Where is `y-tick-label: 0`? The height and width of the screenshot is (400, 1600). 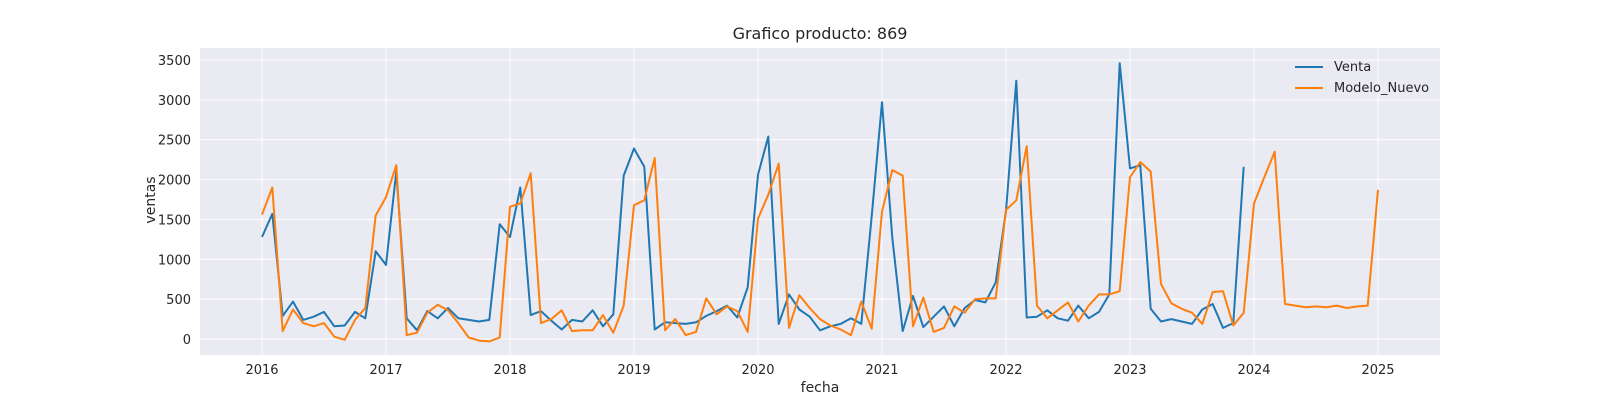 y-tick-label: 0 is located at coordinates (187, 340).